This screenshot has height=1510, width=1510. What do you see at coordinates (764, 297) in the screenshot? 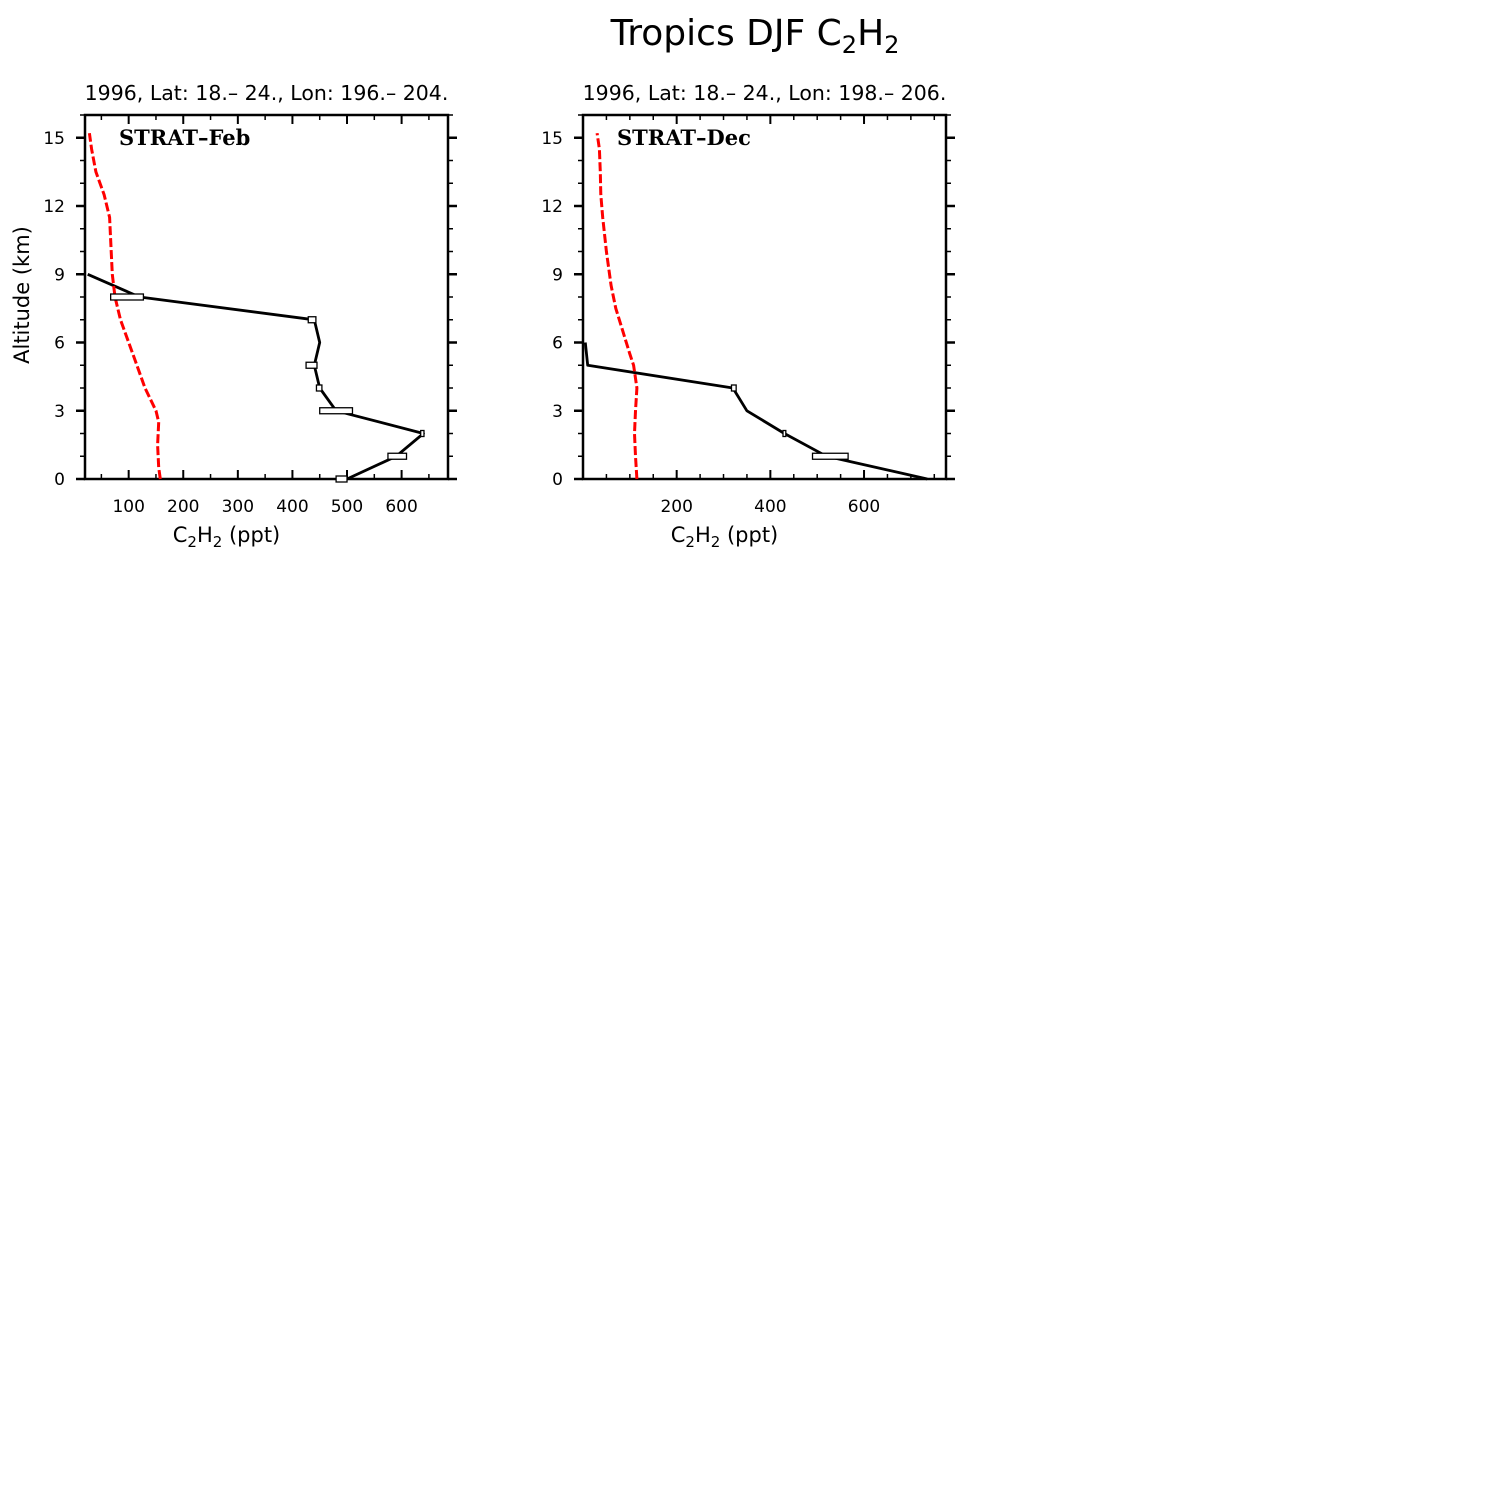
I see `plot-frame` at bounding box center [764, 297].